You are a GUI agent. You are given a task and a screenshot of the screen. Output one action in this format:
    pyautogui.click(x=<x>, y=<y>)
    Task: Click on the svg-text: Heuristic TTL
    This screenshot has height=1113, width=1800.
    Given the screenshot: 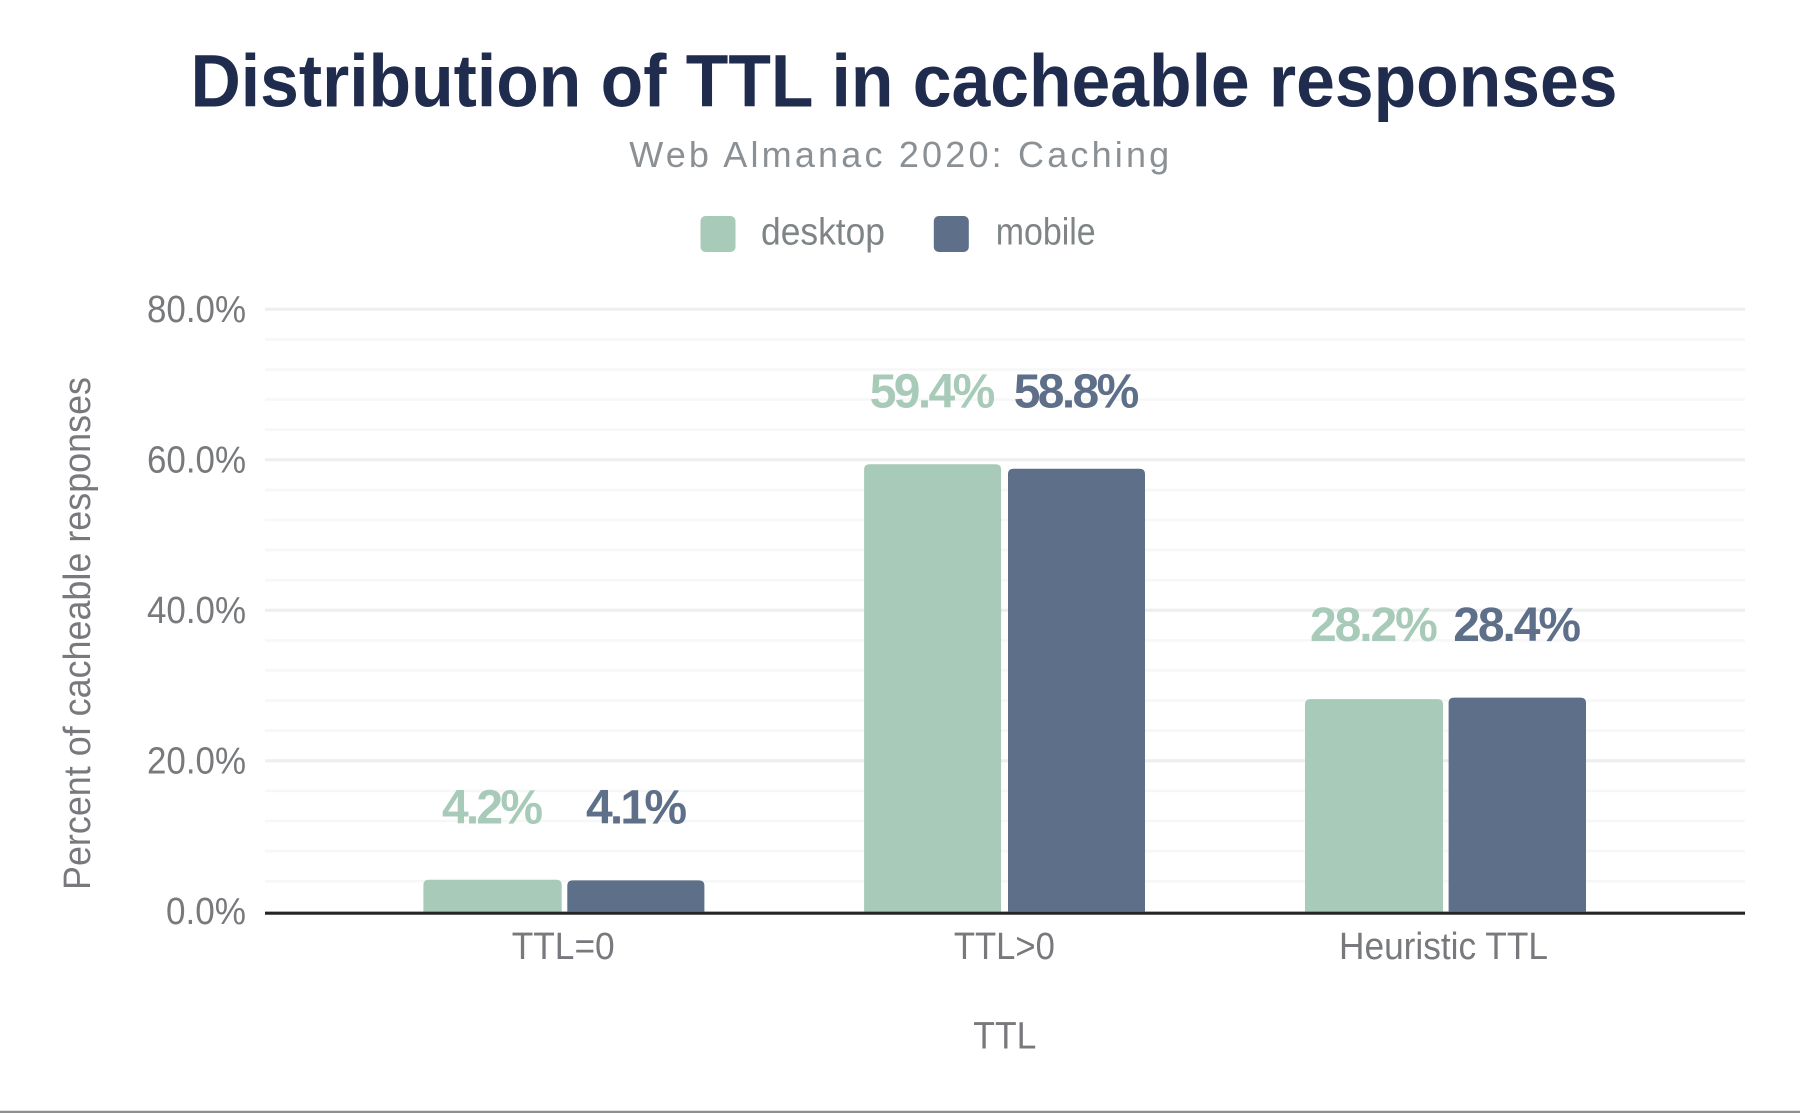 What is the action you would take?
    pyautogui.click(x=1443, y=947)
    